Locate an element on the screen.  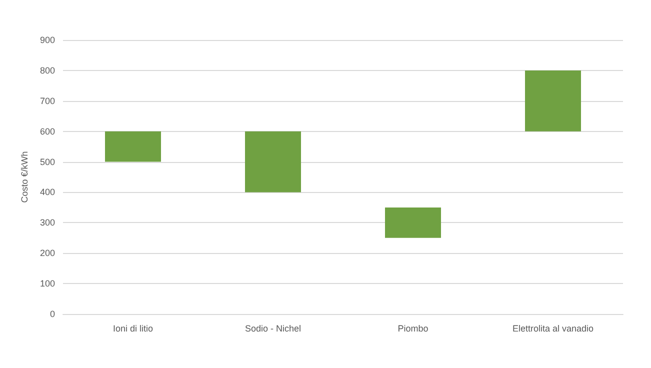
y-tick-label: 200 is located at coordinates (47, 253).